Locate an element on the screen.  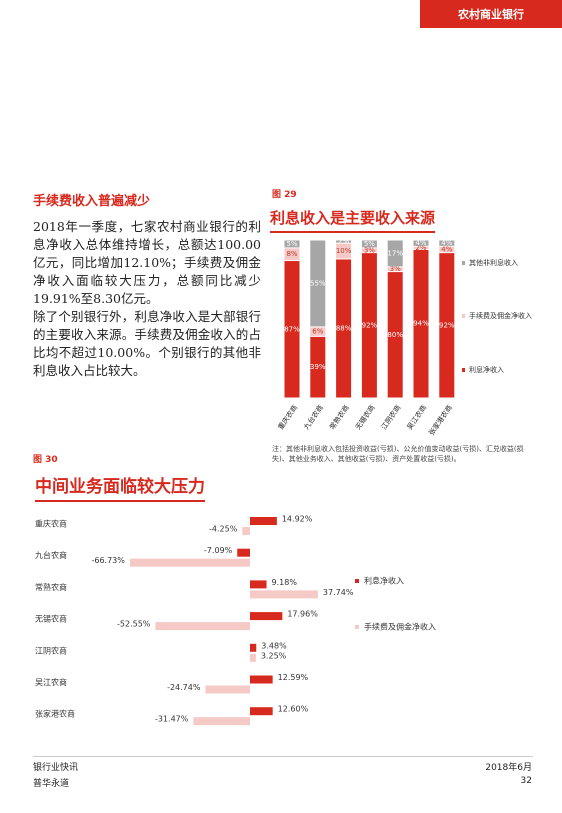
value-label: 8% is located at coordinates (291, 254).